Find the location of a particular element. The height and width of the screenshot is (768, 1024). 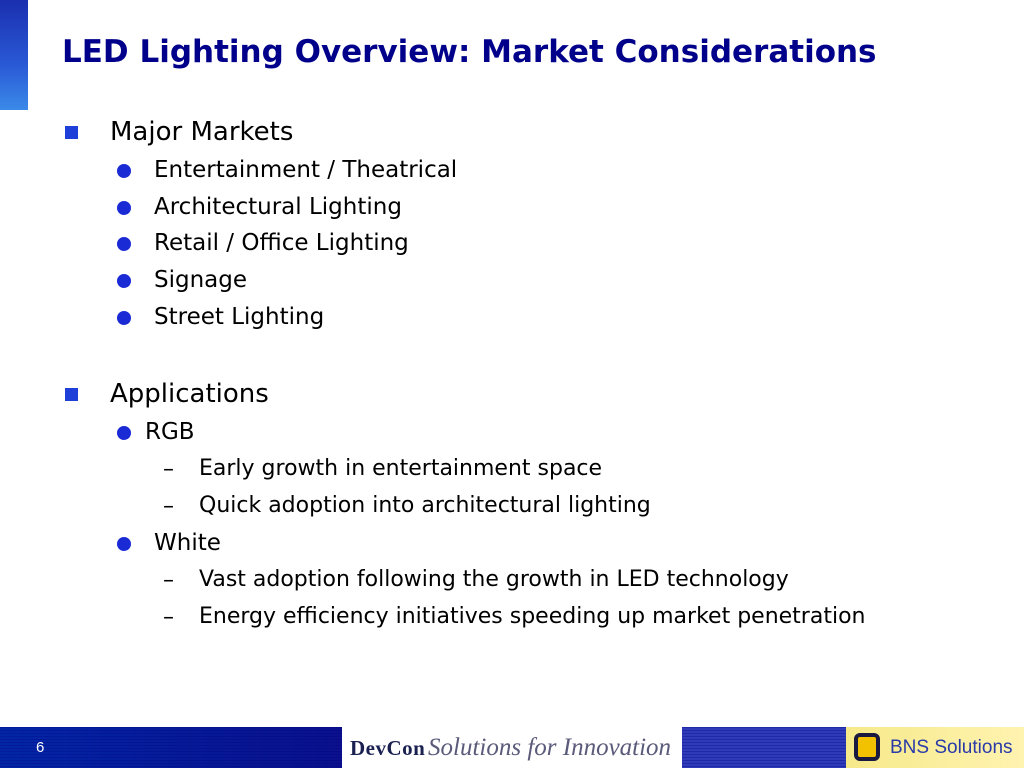

section-heading-applications: Applications is located at coordinates (189, 394).